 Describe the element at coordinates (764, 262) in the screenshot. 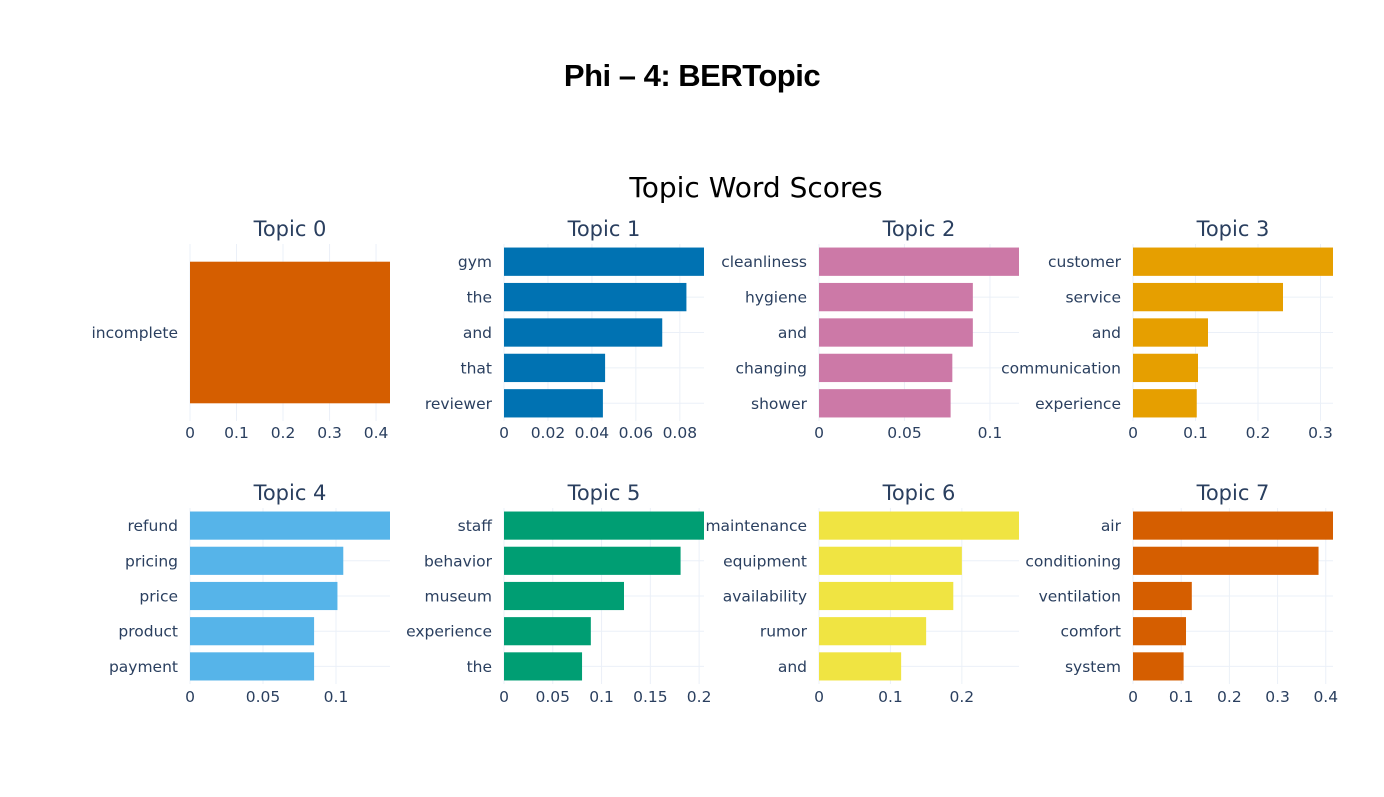

I see `word-label: cleanliness` at that location.